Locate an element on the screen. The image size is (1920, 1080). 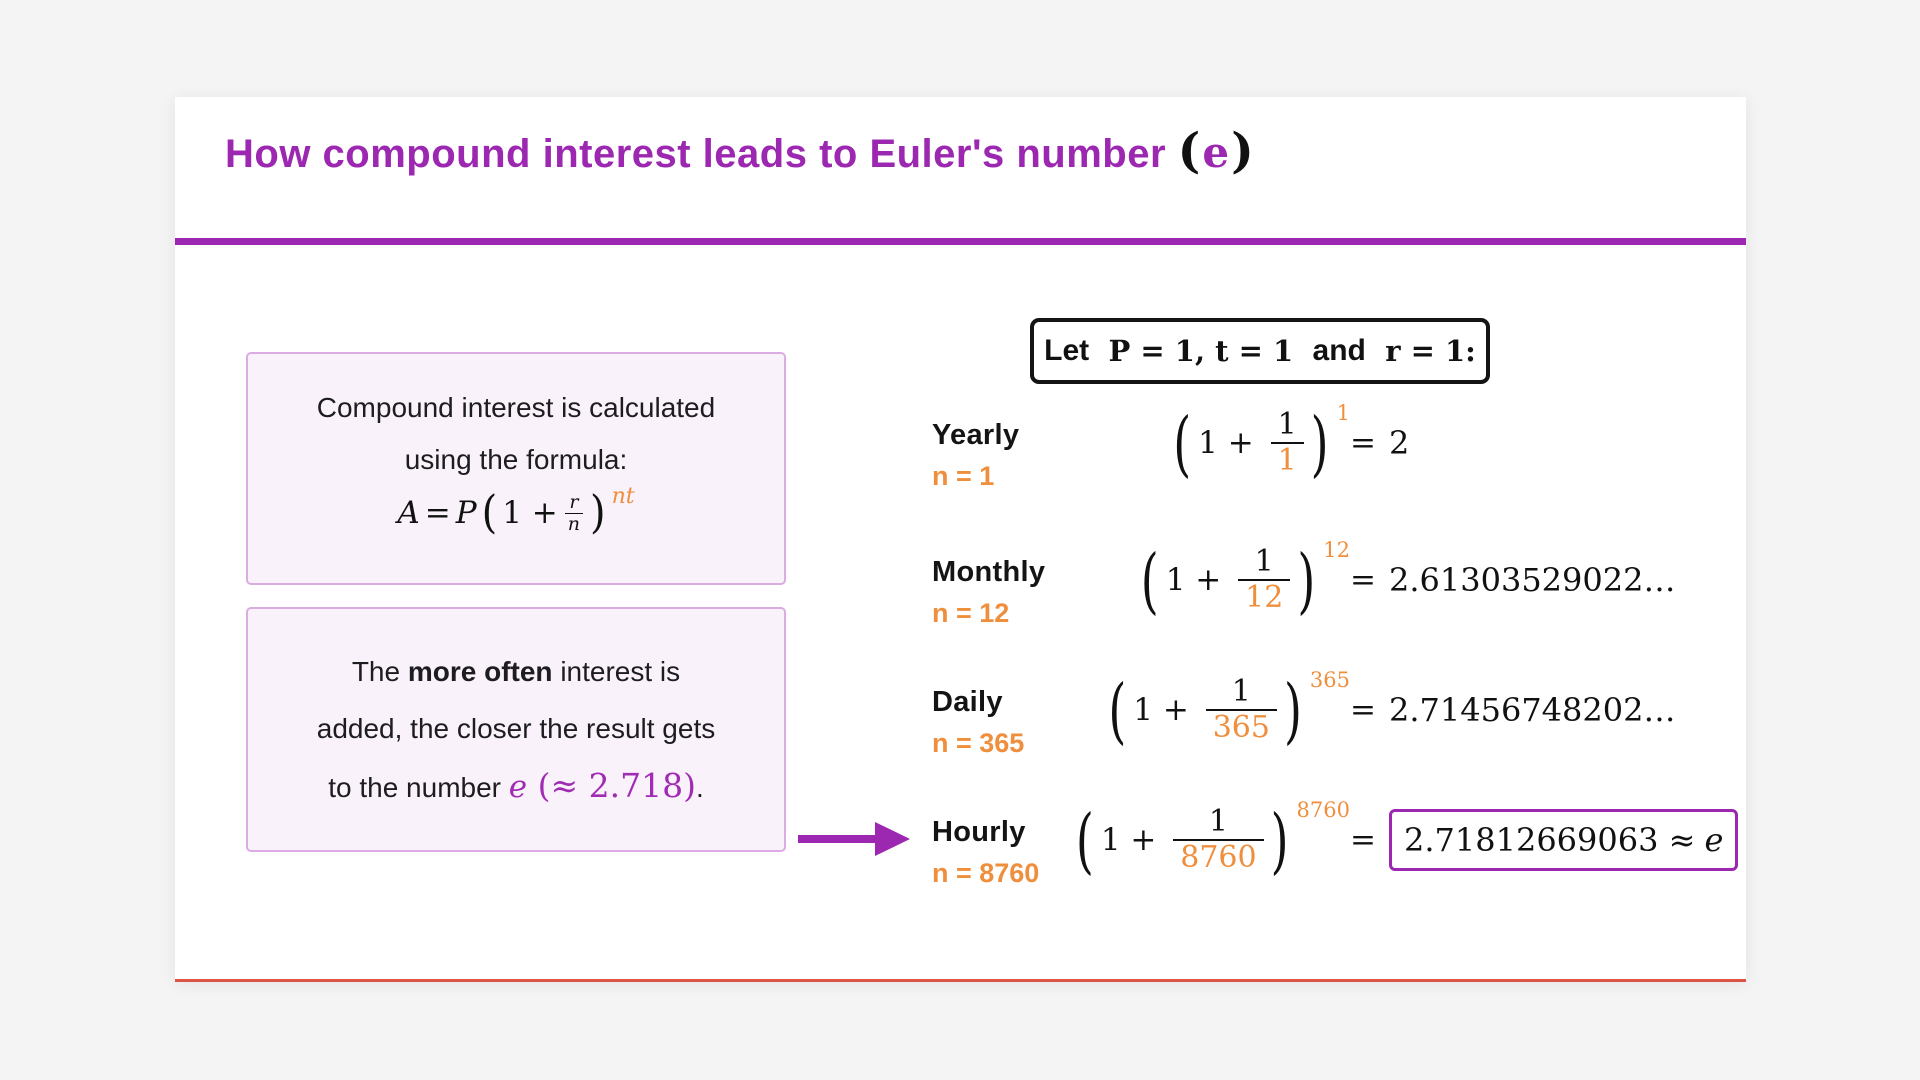
row-label: Monthly is located at coordinates (989, 572).